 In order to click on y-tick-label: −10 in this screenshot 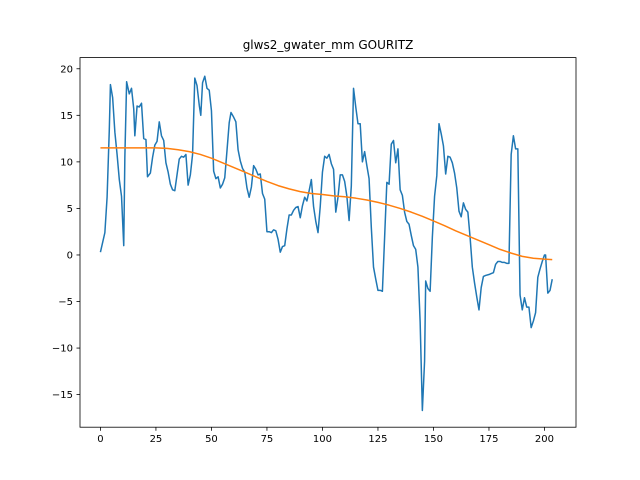, I will do `click(62, 349)`.